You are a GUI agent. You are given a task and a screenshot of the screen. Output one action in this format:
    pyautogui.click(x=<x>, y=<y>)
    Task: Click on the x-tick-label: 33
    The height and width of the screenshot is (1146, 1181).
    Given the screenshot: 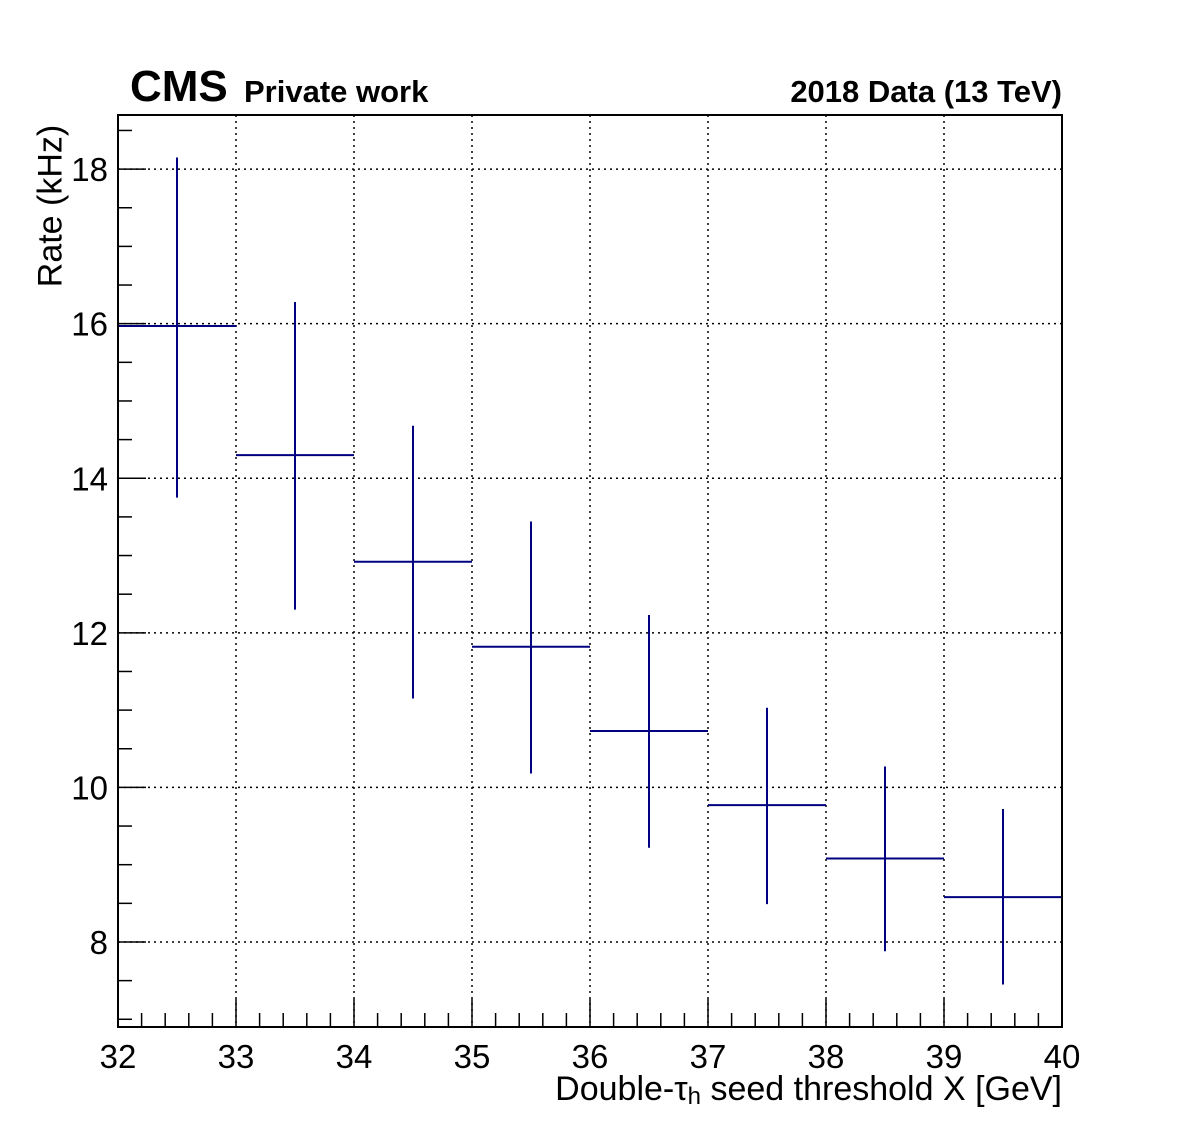 What is the action you would take?
    pyautogui.click(x=236, y=1056)
    